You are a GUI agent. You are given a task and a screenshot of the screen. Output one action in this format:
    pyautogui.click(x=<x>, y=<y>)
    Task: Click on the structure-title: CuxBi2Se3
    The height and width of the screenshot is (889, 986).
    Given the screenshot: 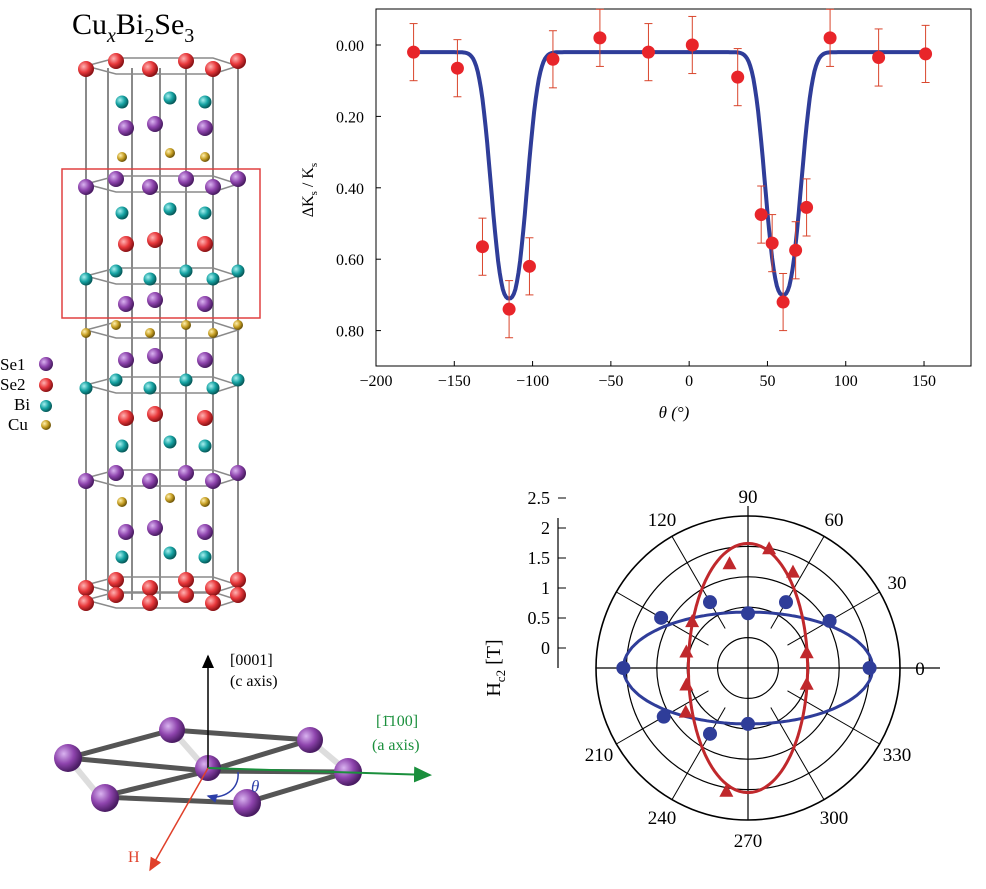 What is the action you would take?
    pyautogui.click(x=133, y=27)
    